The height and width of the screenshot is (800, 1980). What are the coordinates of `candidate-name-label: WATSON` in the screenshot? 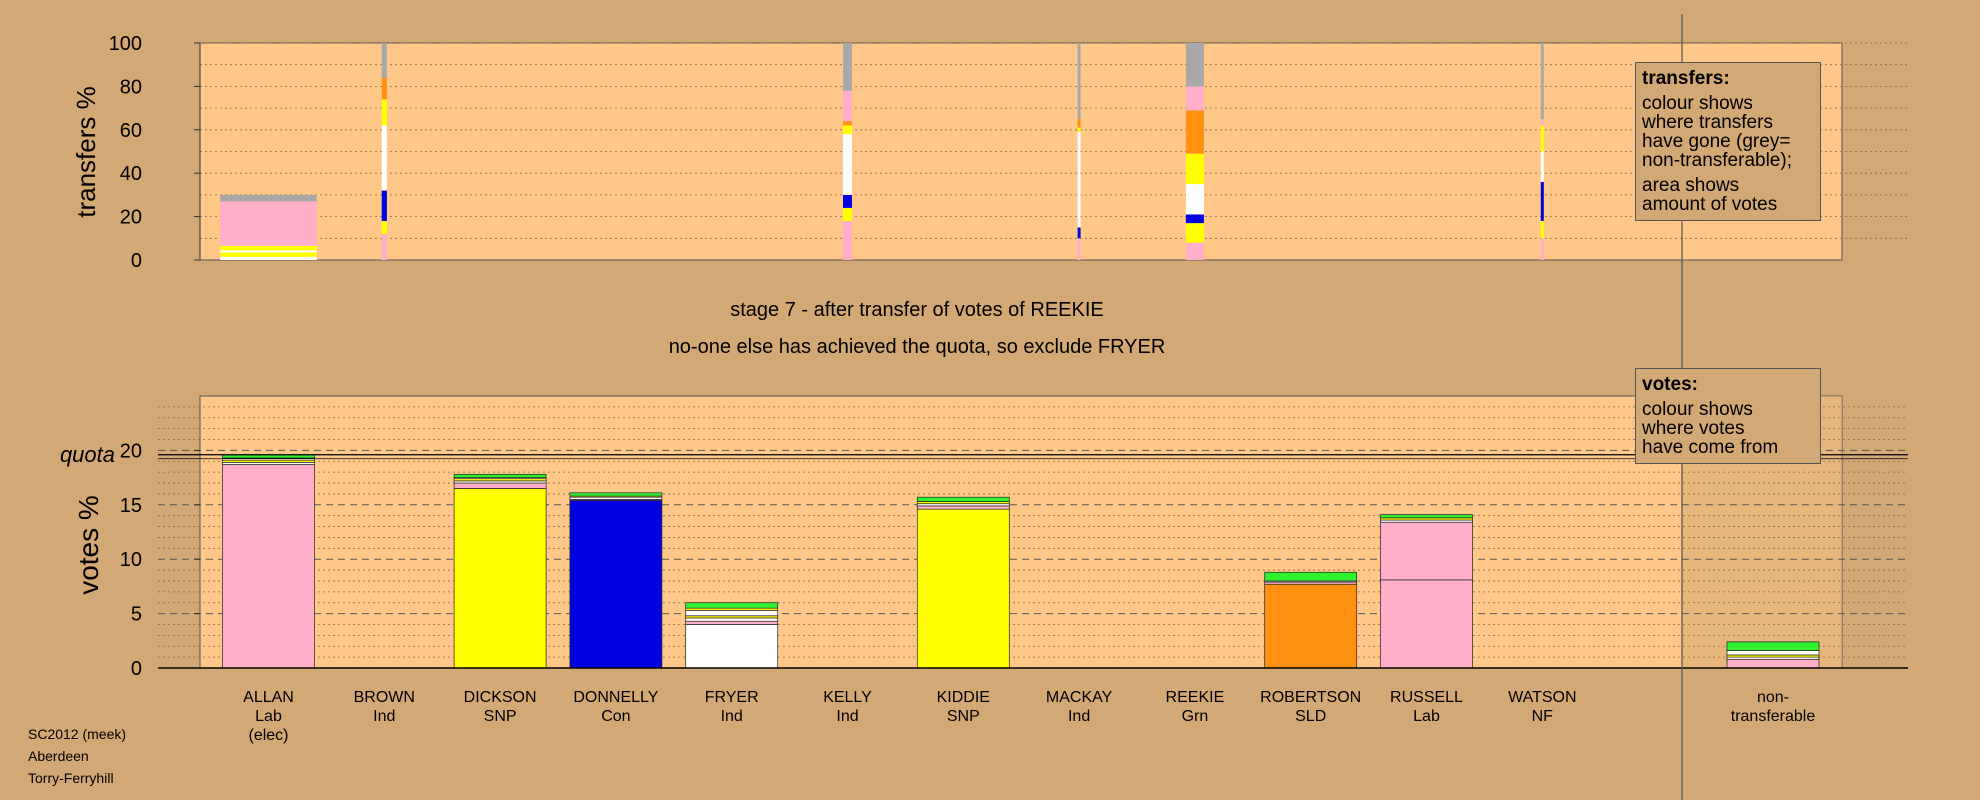 It's located at (1542, 697).